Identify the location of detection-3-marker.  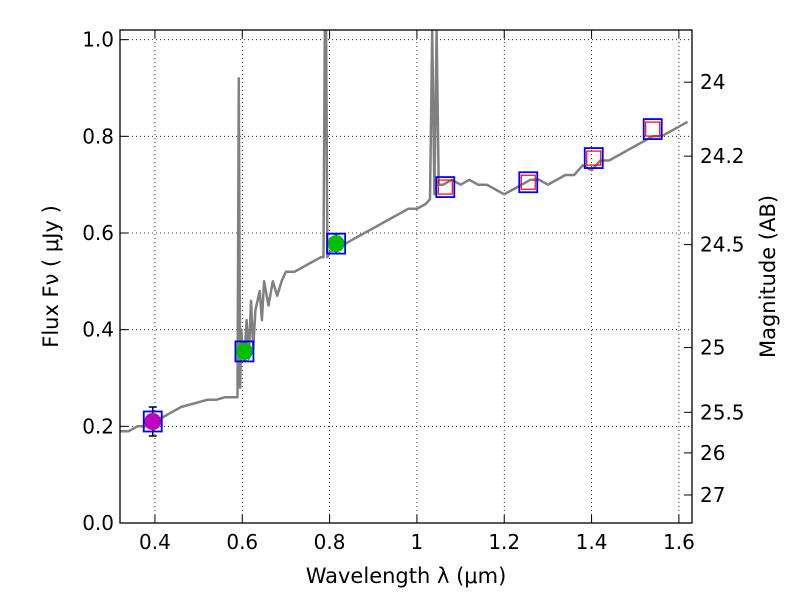
(336, 244).